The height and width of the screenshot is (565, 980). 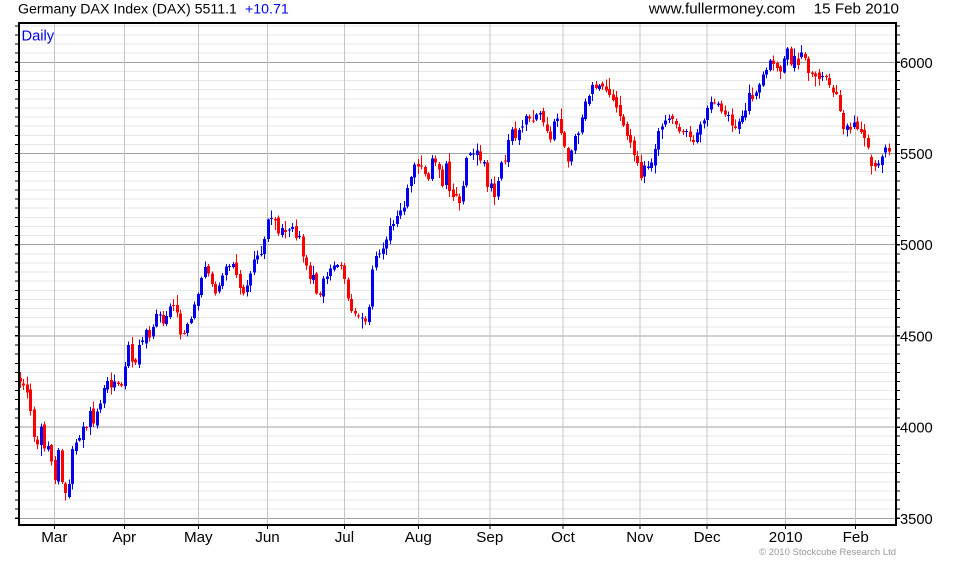 What do you see at coordinates (198, 537) in the screenshot?
I see `svg-text: May` at bounding box center [198, 537].